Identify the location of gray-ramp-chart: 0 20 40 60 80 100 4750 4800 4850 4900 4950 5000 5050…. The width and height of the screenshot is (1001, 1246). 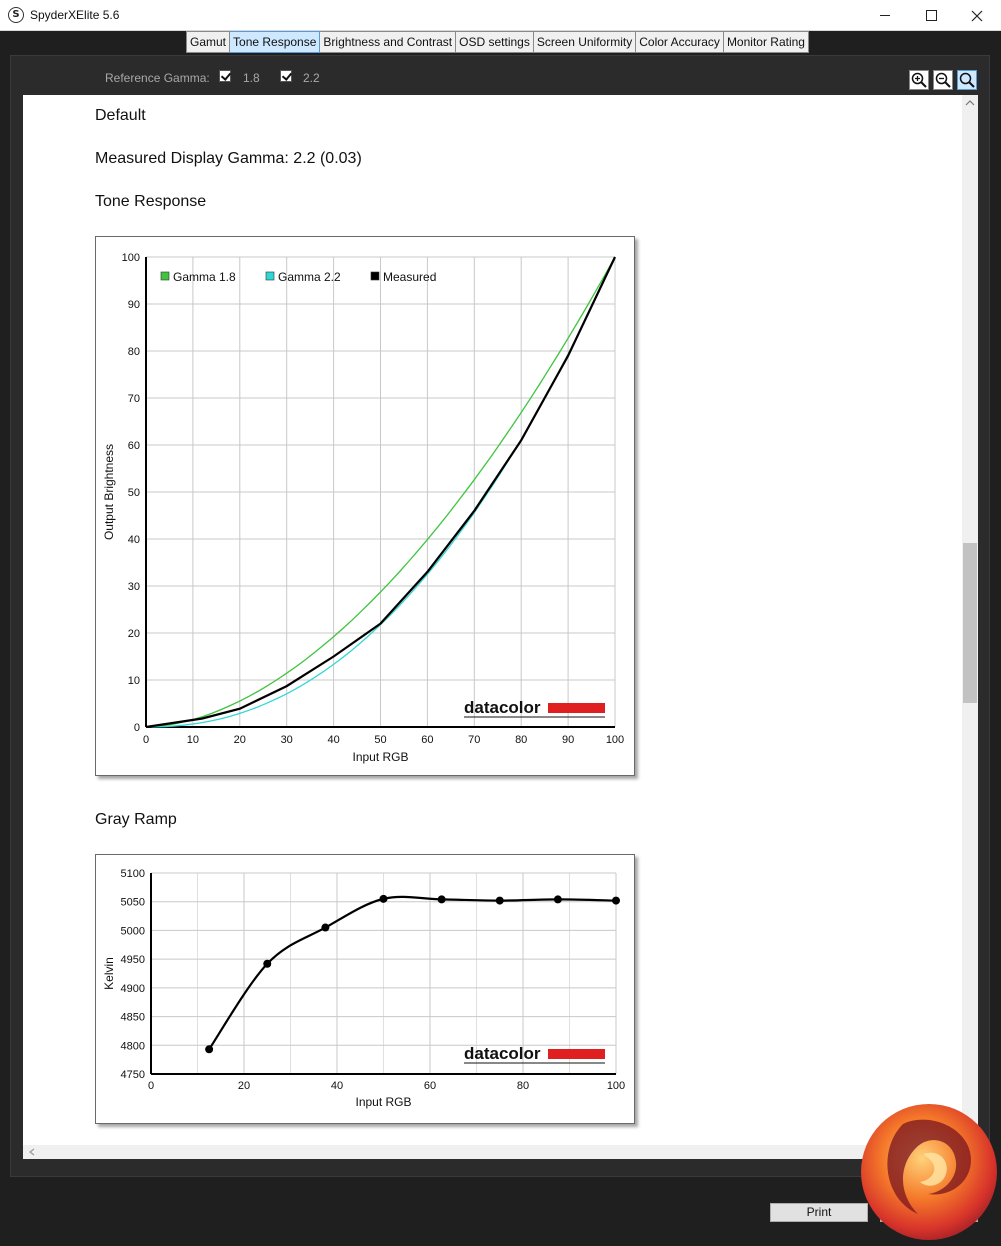
(365, 989).